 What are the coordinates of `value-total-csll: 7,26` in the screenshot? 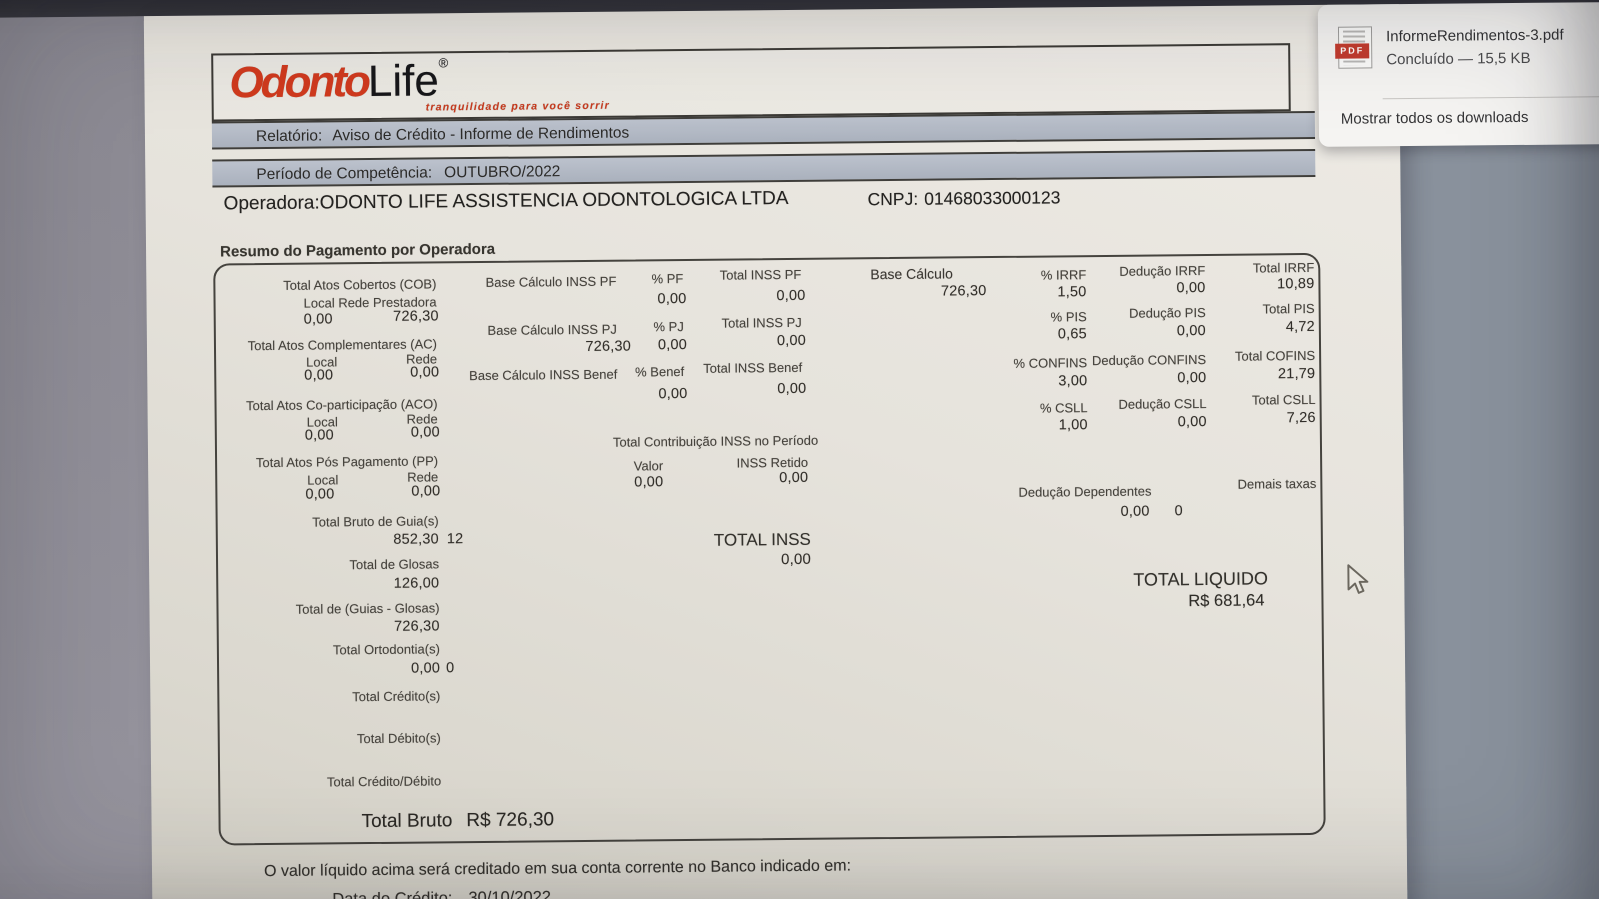 It's located at (1301, 418).